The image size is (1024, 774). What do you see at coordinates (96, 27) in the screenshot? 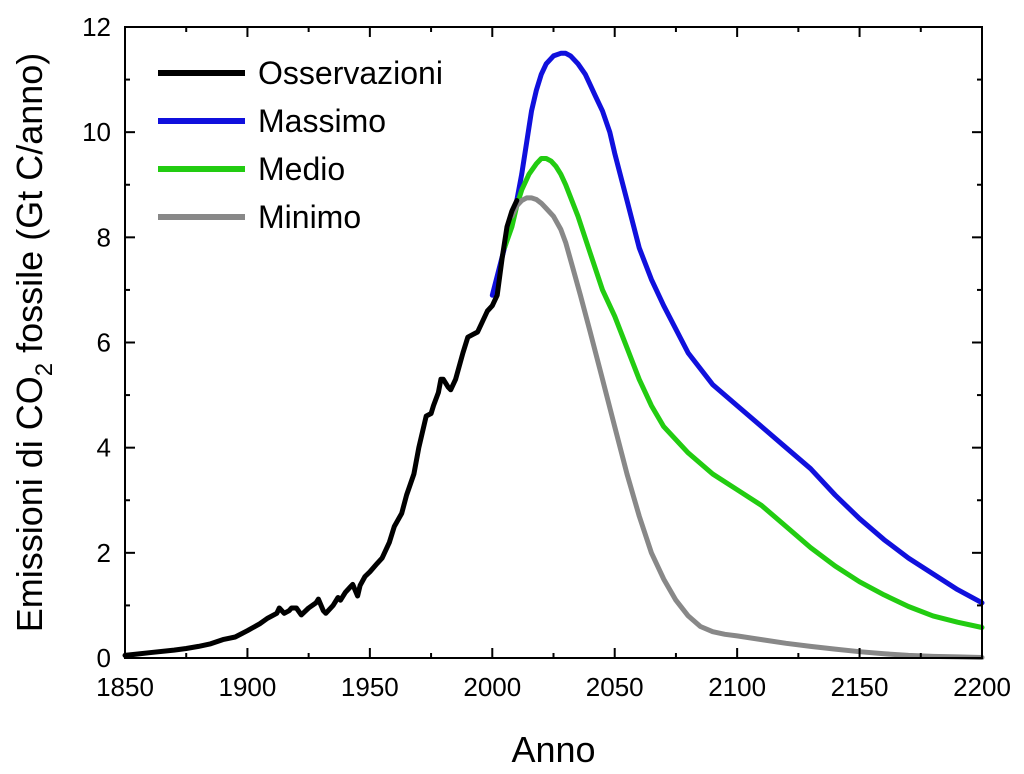
I see `y-tick-label: 12` at bounding box center [96, 27].